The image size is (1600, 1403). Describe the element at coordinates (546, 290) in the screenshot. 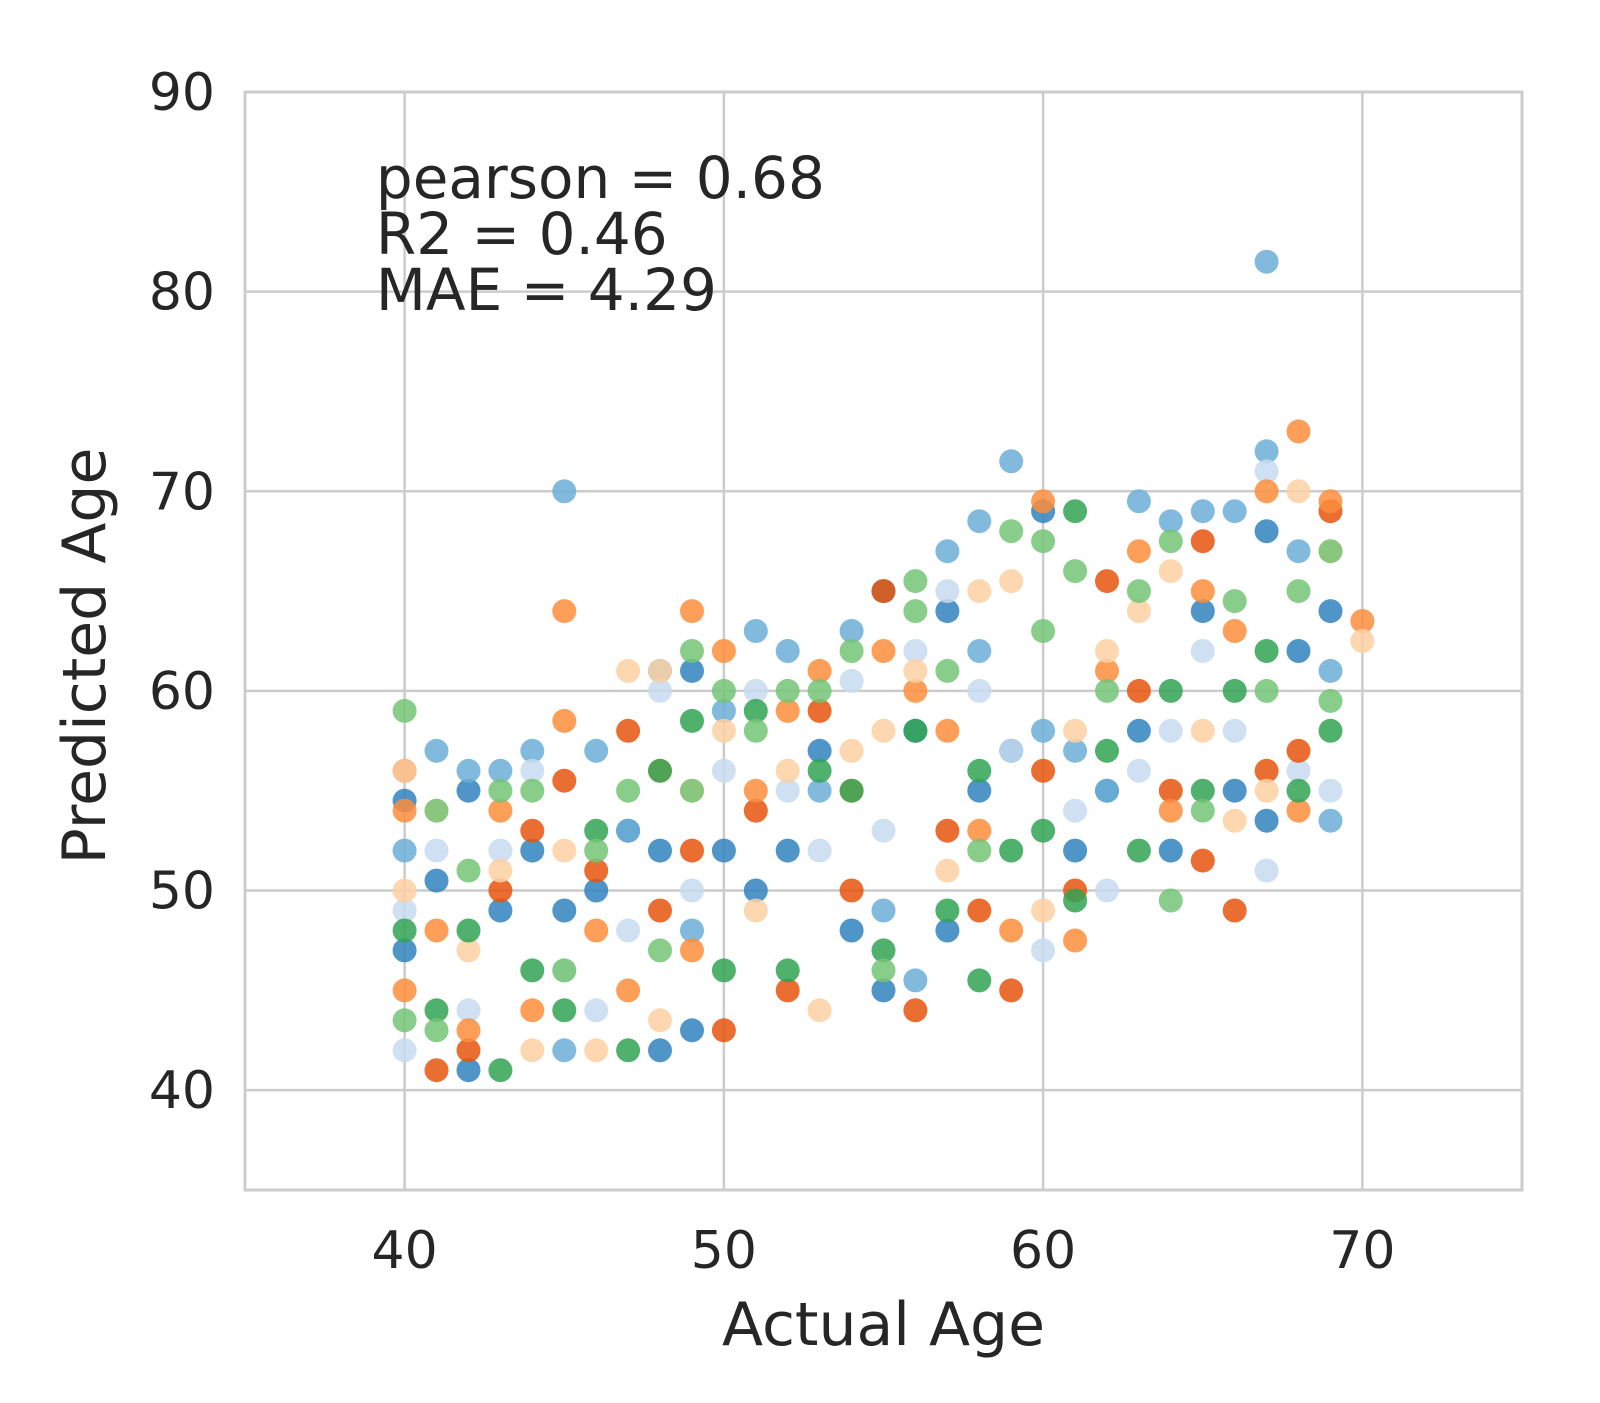

I see `stats-line: MAE = 4.29` at that location.